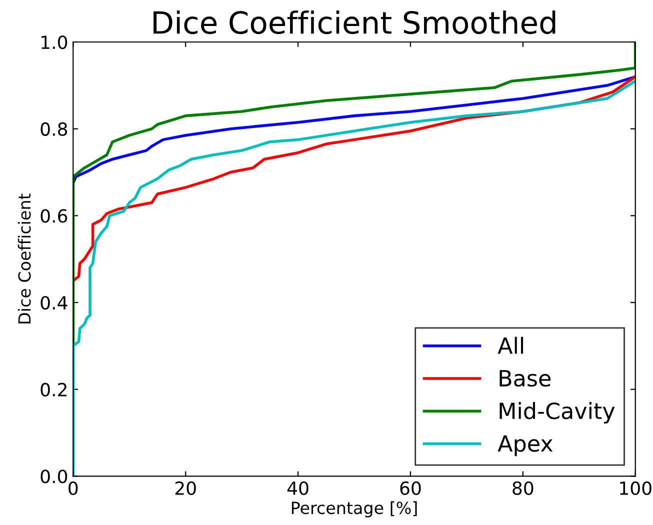  Describe the element at coordinates (54, 216) in the screenshot. I see `y-tick-label: 0.6` at that location.